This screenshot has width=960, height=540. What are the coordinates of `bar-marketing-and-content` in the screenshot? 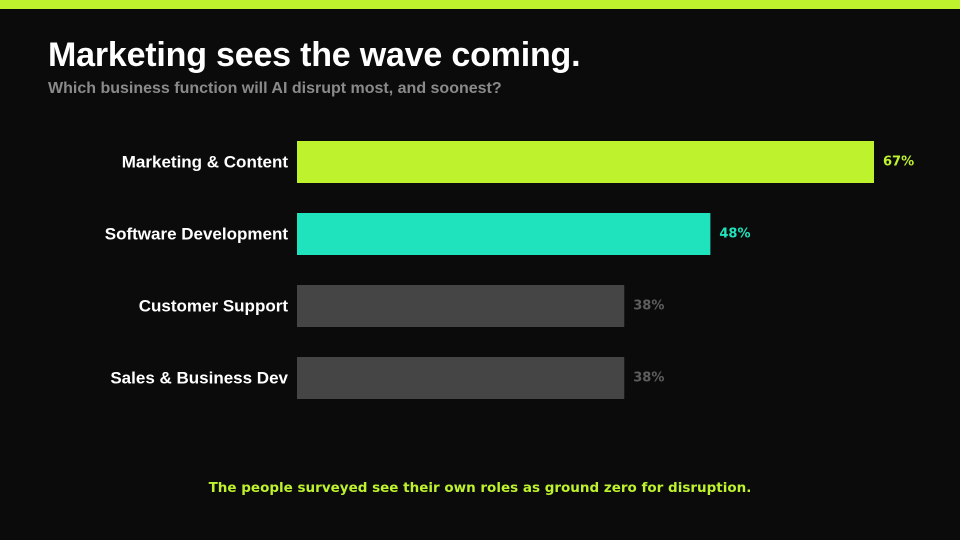 It's located at (585, 162).